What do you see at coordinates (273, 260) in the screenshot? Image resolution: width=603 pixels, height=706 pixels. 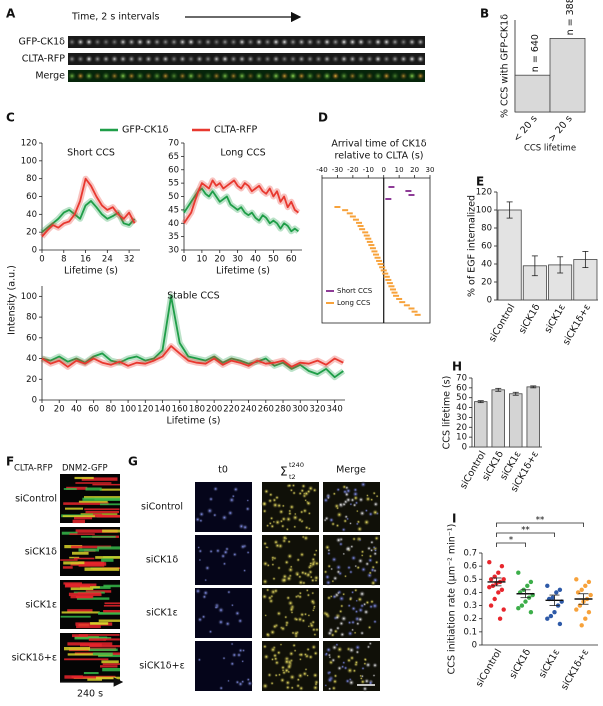 I see `x-tick-label: 50` at bounding box center [273, 260].